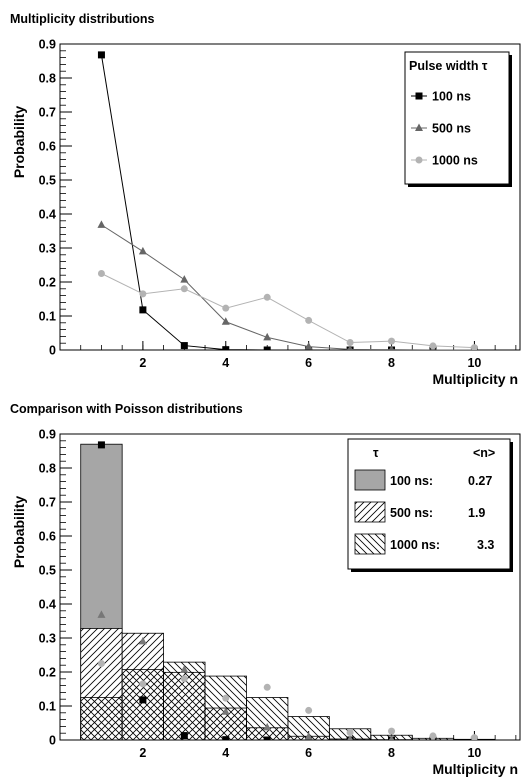 The width and height of the screenshot is (521, 779). What do you see at coordinates (47, 469) in the screenshot?
I see `y-tick-label: 0.8` at bounding box center [47, 469].